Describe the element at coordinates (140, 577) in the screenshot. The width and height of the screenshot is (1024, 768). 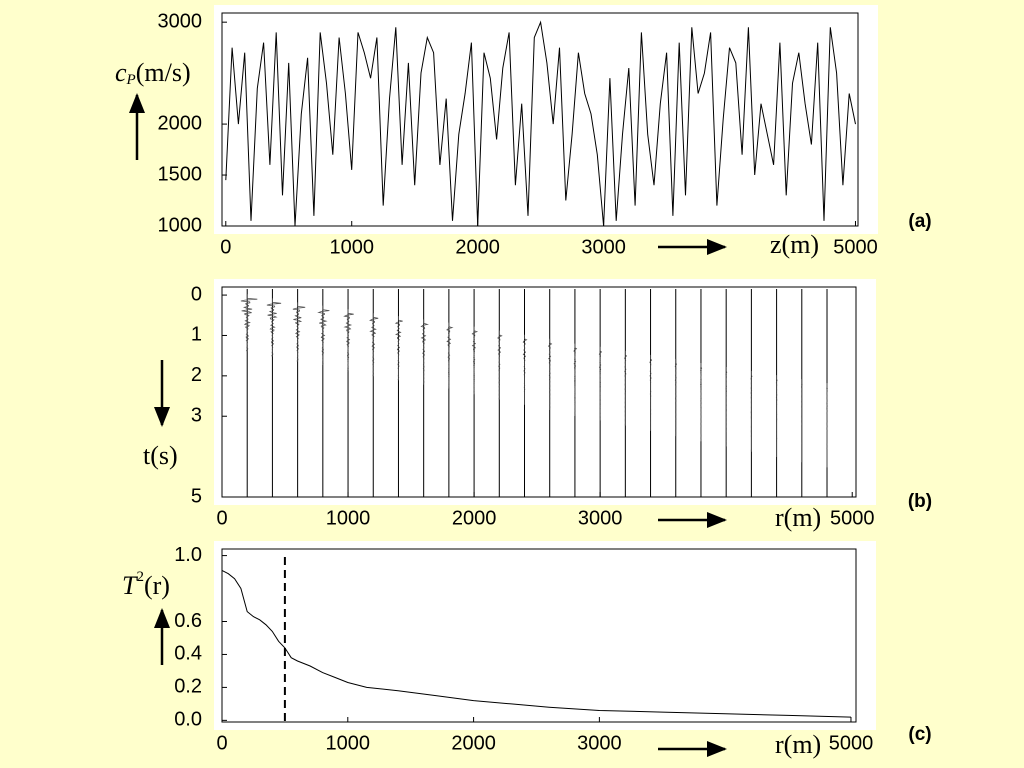
I see `y-axis-label-sup: 2` at that location.